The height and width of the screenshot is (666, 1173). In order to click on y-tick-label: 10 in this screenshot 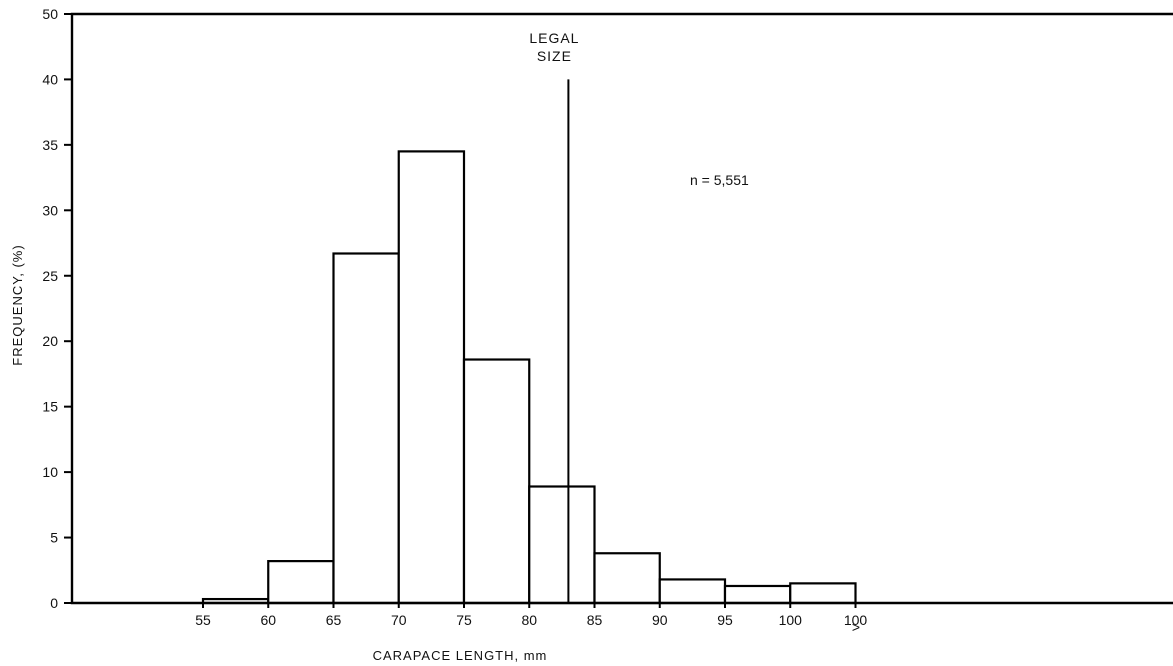, I will do `click(50, 472)`.